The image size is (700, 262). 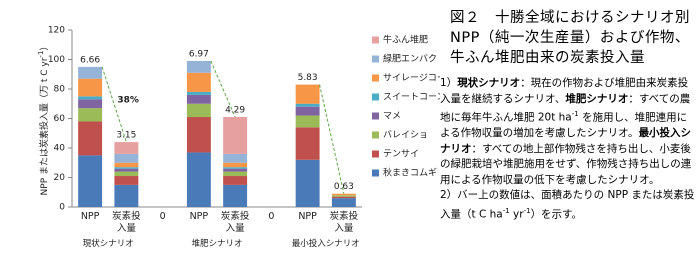 What do you see at coordinates (344, 187) in the screenshot?
I see `bar-top-label: 0.63` at bounding box center [344, 187].